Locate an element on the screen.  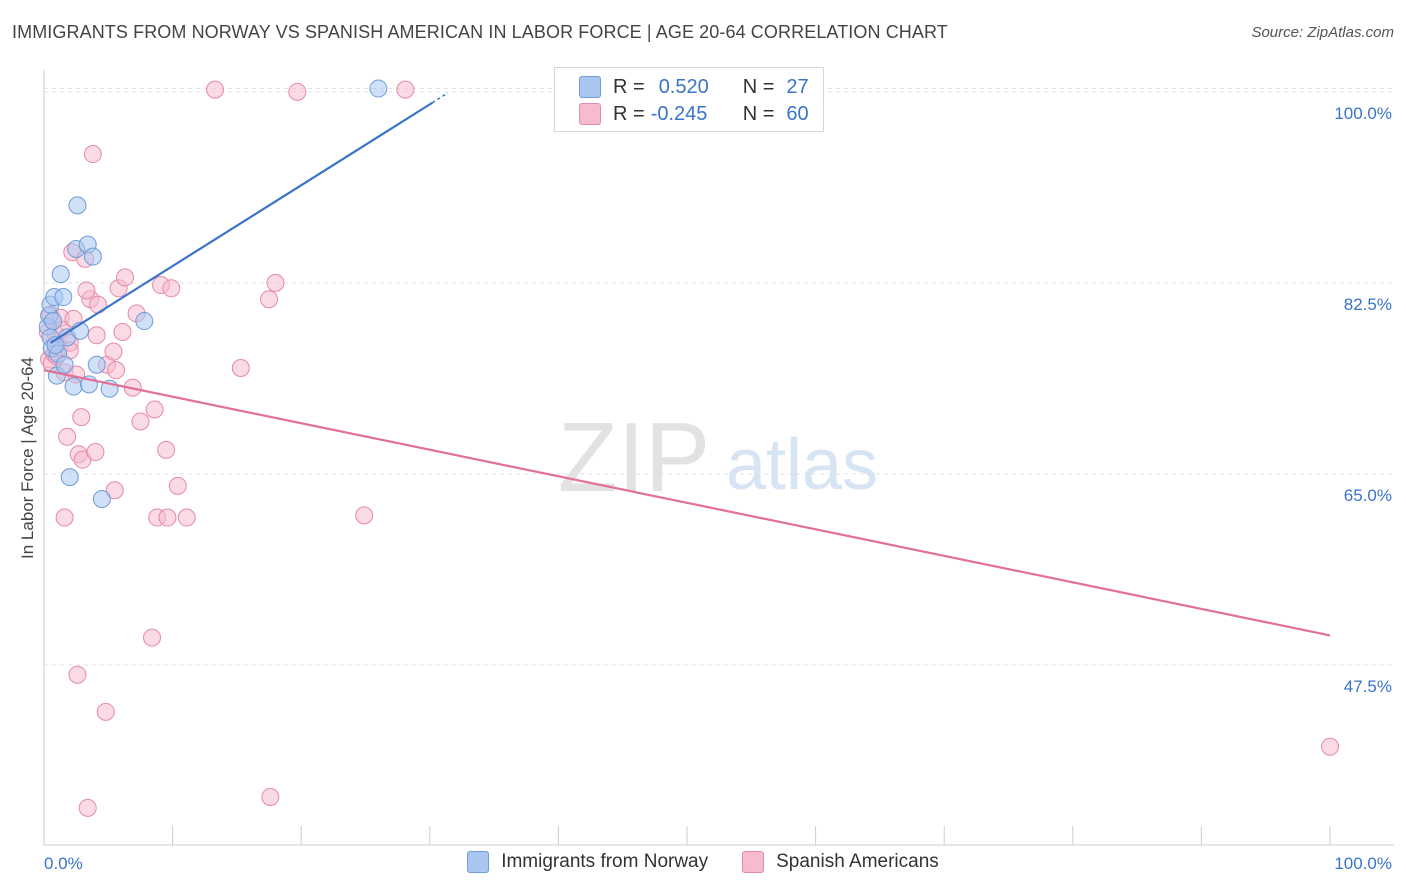
legend-row-spanish: R = -0.245 N = 60 is located at coordinates (694, 114).